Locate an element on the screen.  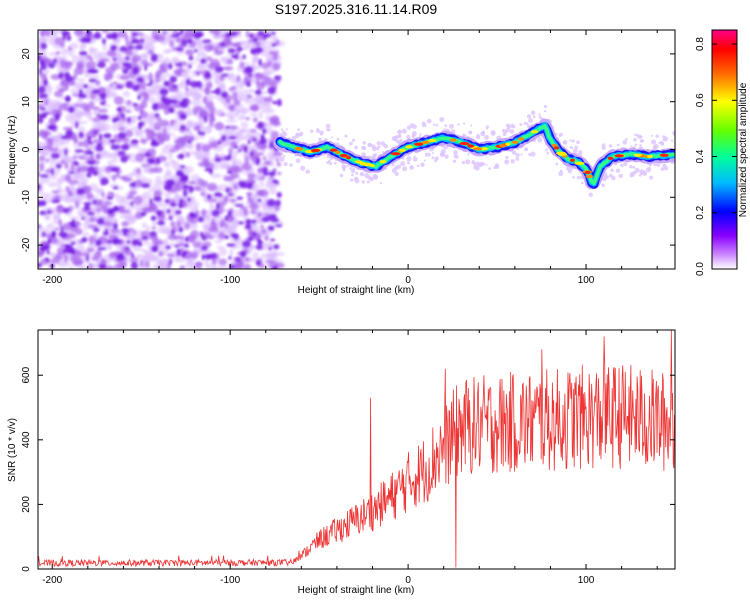
spectrogram-xtick-label: -200 is located at coordinates (52, 280).